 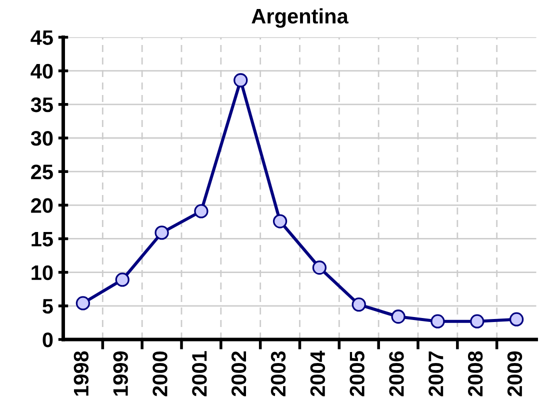 What do you see at coordinates (42, 172) in the screenshot?
I see `y-tick-label: 25` at bounding box center [42, 172].